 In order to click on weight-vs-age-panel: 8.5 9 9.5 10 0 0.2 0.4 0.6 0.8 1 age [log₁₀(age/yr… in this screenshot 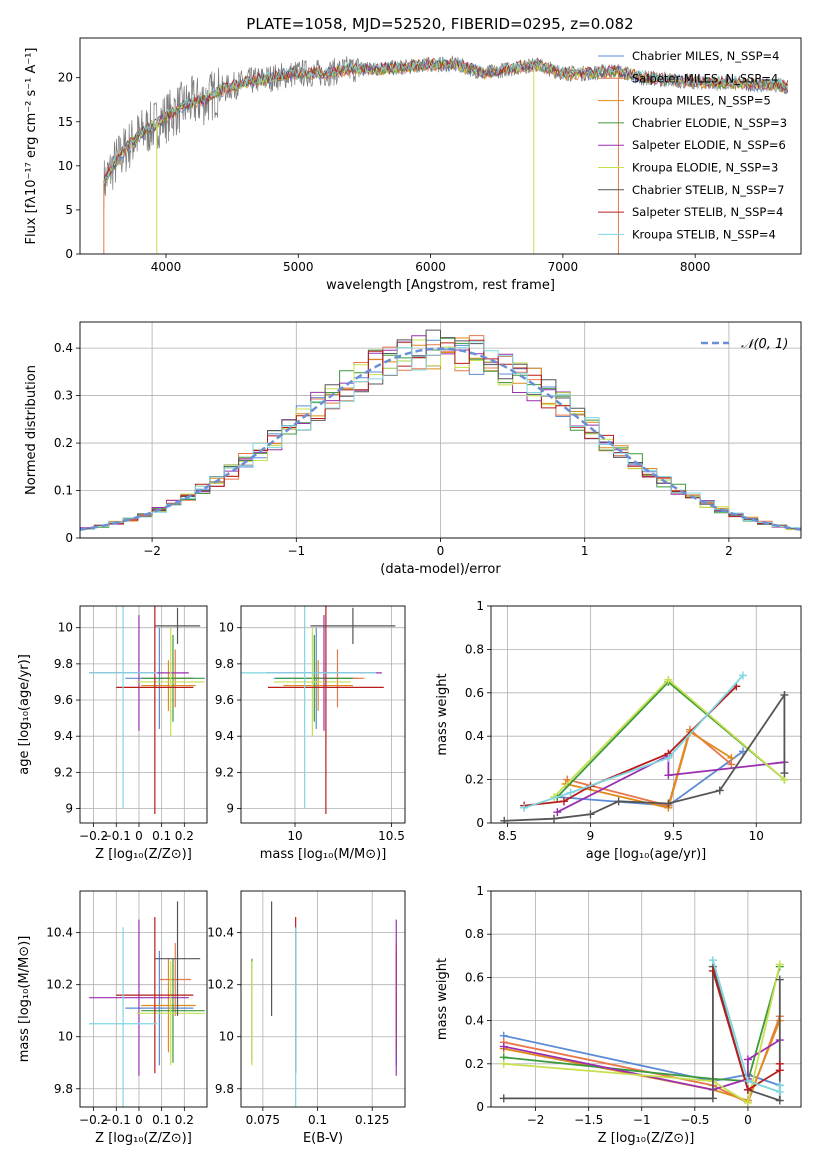, I will do `click(618, 730)`.